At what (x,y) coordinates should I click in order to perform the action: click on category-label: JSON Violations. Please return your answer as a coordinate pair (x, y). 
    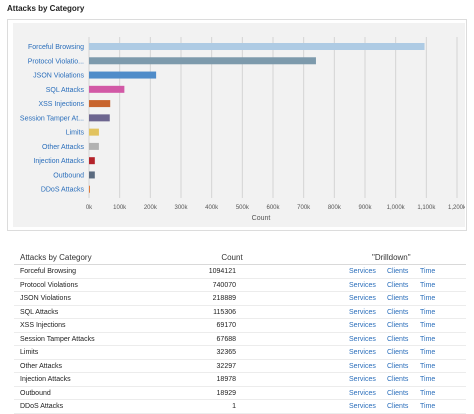
    Looking at the image, I should click on (58, 76).